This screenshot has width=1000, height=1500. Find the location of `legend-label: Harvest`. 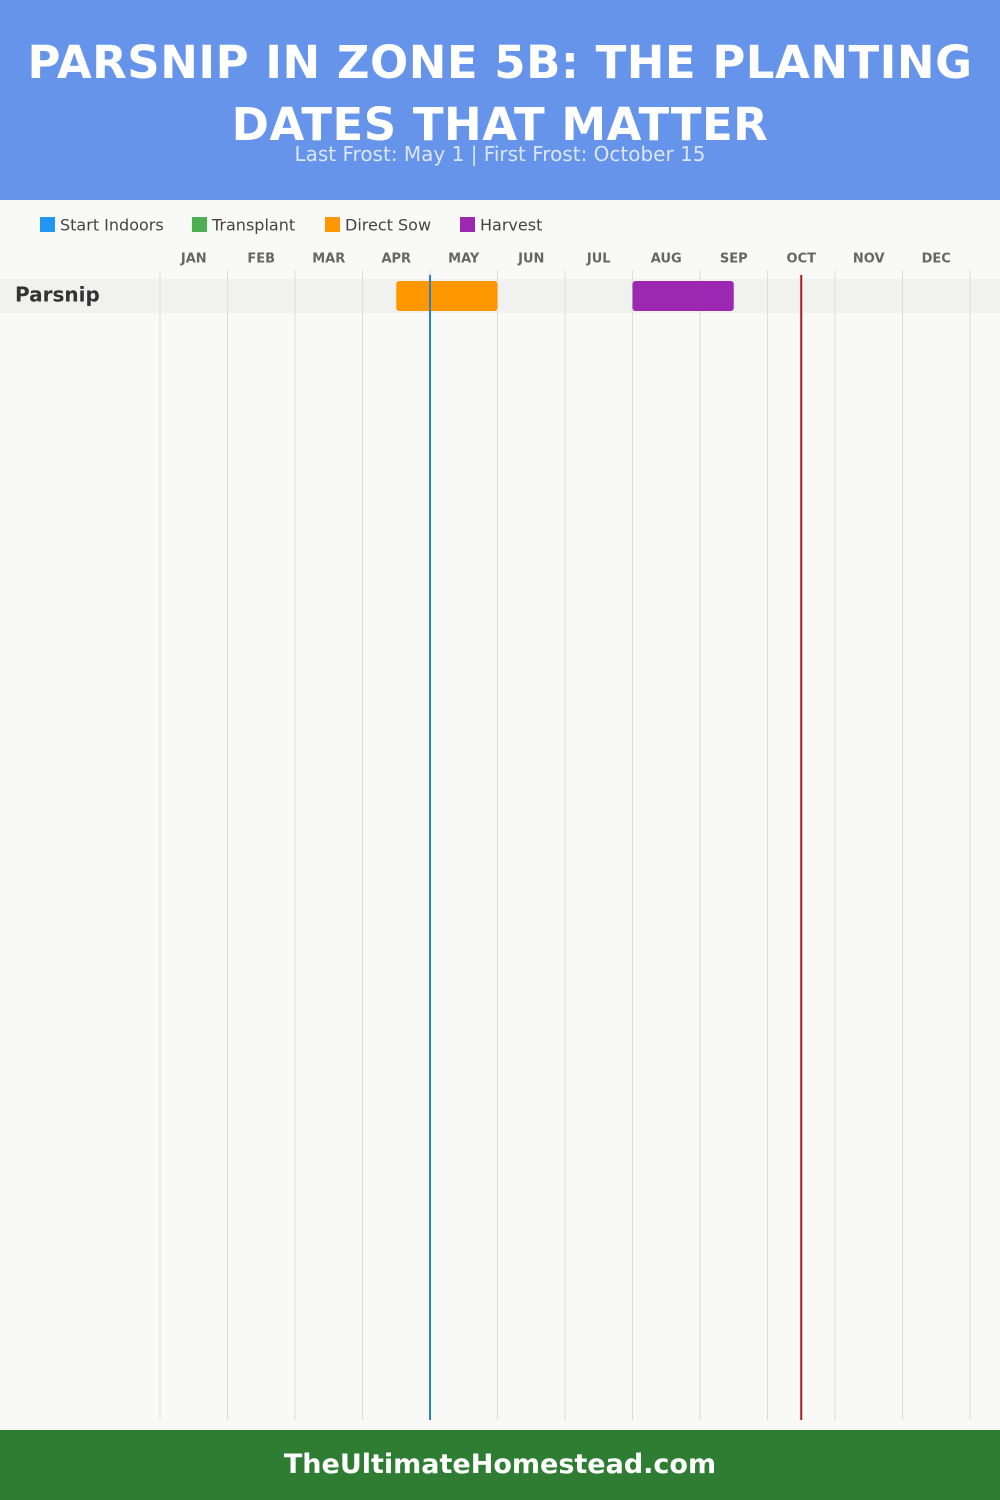

legend-label: Harvest is located at coordinates (511, 225).